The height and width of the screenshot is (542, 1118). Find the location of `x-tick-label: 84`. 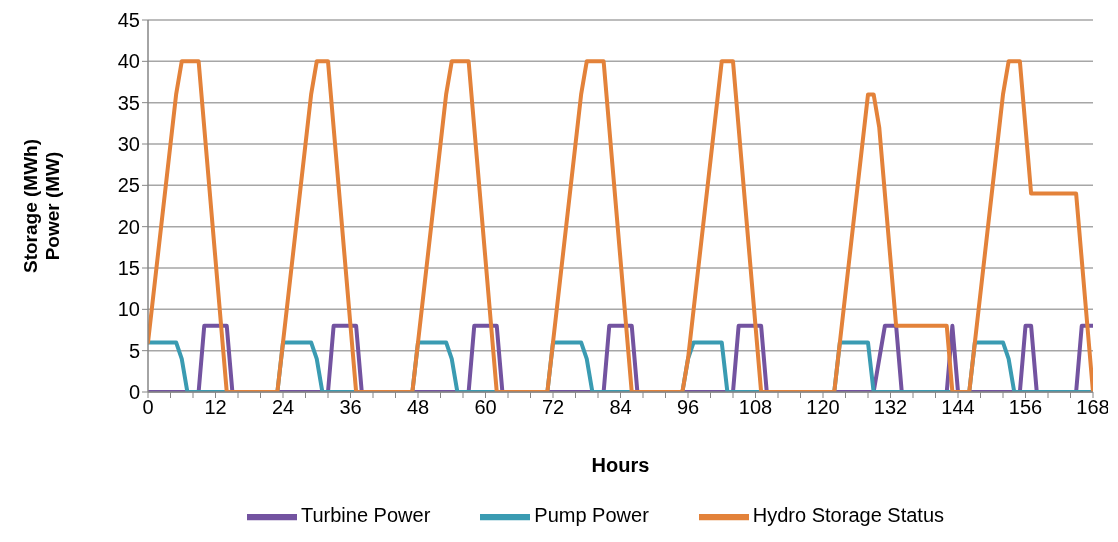

x-tick-label: 84 is located at coordinates (620, 407).